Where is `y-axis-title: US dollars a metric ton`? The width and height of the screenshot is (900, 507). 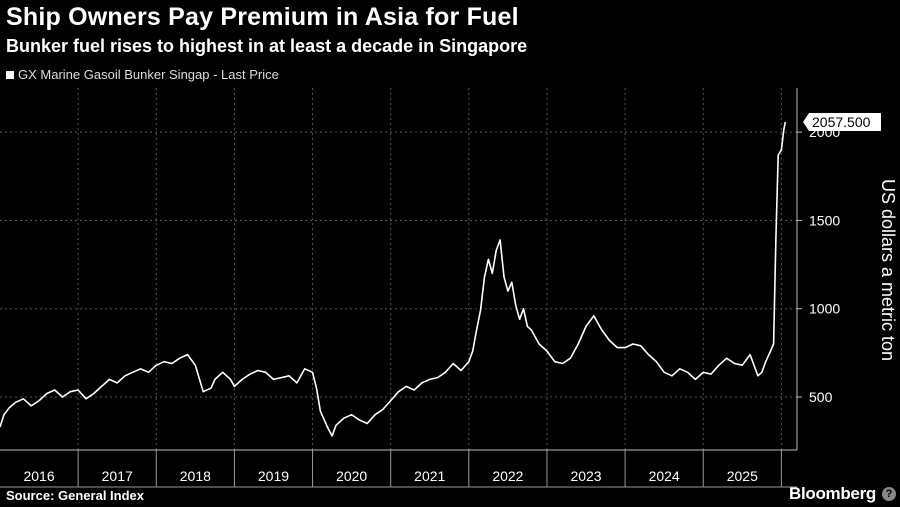
y-axis-title: US dollars a metric ton is located at coordinates (888, 270).